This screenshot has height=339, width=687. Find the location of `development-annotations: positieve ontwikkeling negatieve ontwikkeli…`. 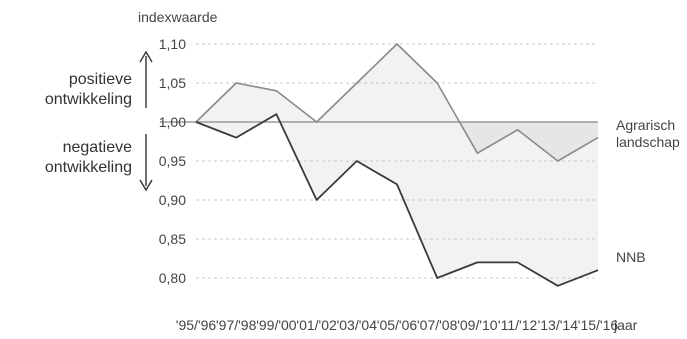

development-annotations: positieve ontwikkeling negatieve ontwikkeli… is located at coordinates (99, 121).